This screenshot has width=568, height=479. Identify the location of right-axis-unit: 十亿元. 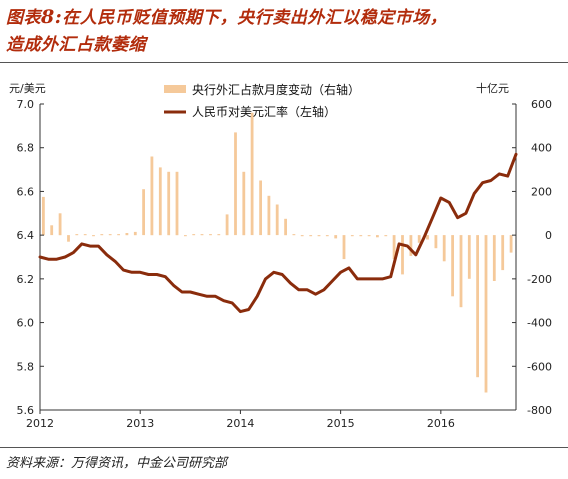
(492, 88).